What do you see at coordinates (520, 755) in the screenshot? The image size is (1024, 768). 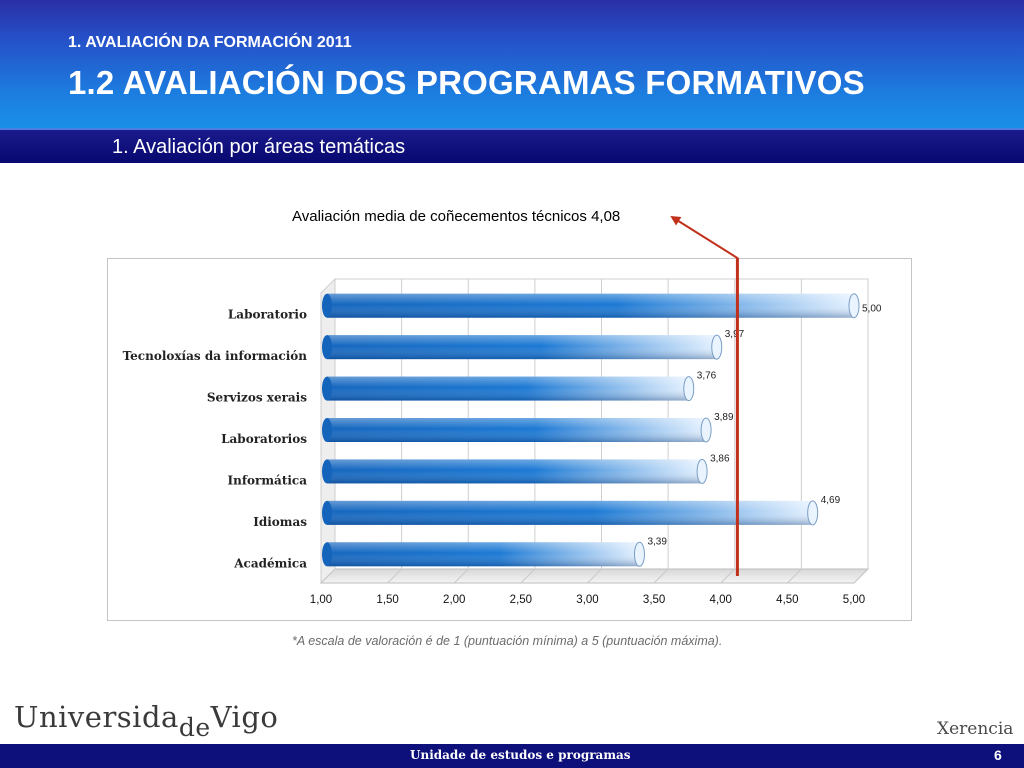 I see `footer-unit-text: Unidade de estudos e programas` at bounding box center [520, 755].